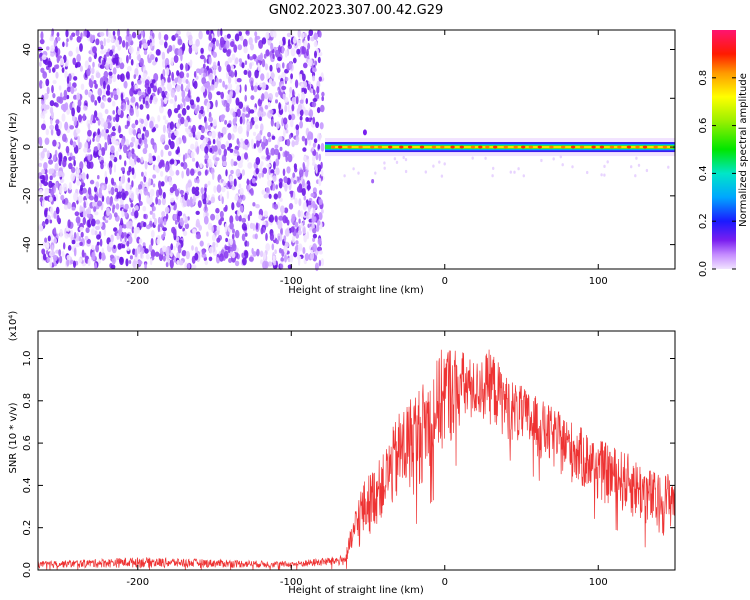 This screenshot has height=600, width=750. Describe the element at coordinates (27, 49) in the screenshot. I see `spectrogram-y-tick-label: 40` at that location.